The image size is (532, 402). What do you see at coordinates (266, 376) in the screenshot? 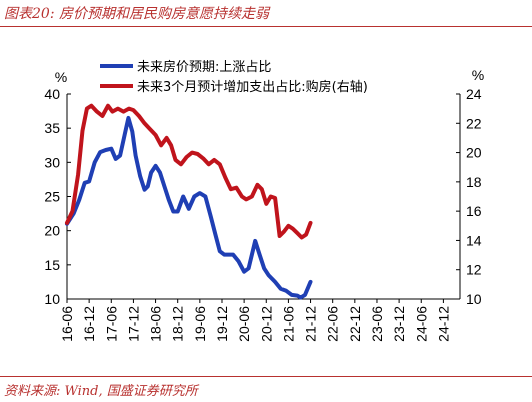
I see `source-divider` at bounding box center [266, 376].